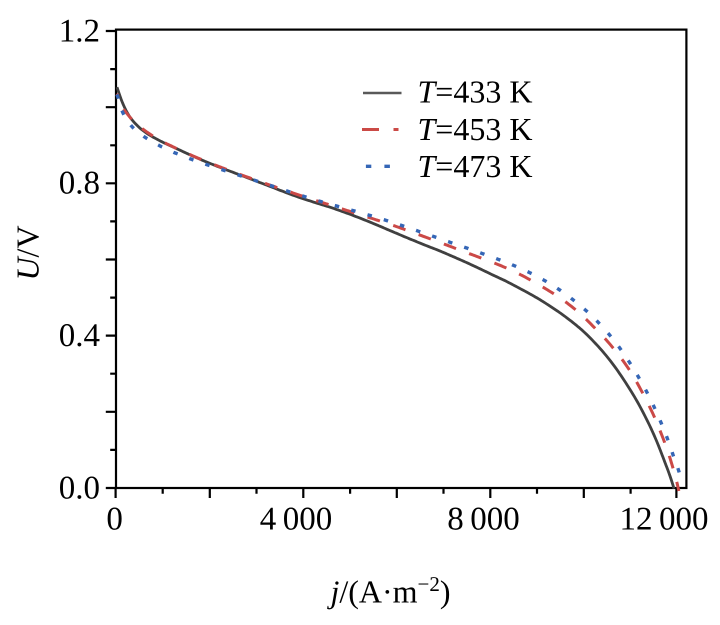 The width and height of the screenshot is (720, 625). I want to click on svg-text: 1.2, so click(79, 31).